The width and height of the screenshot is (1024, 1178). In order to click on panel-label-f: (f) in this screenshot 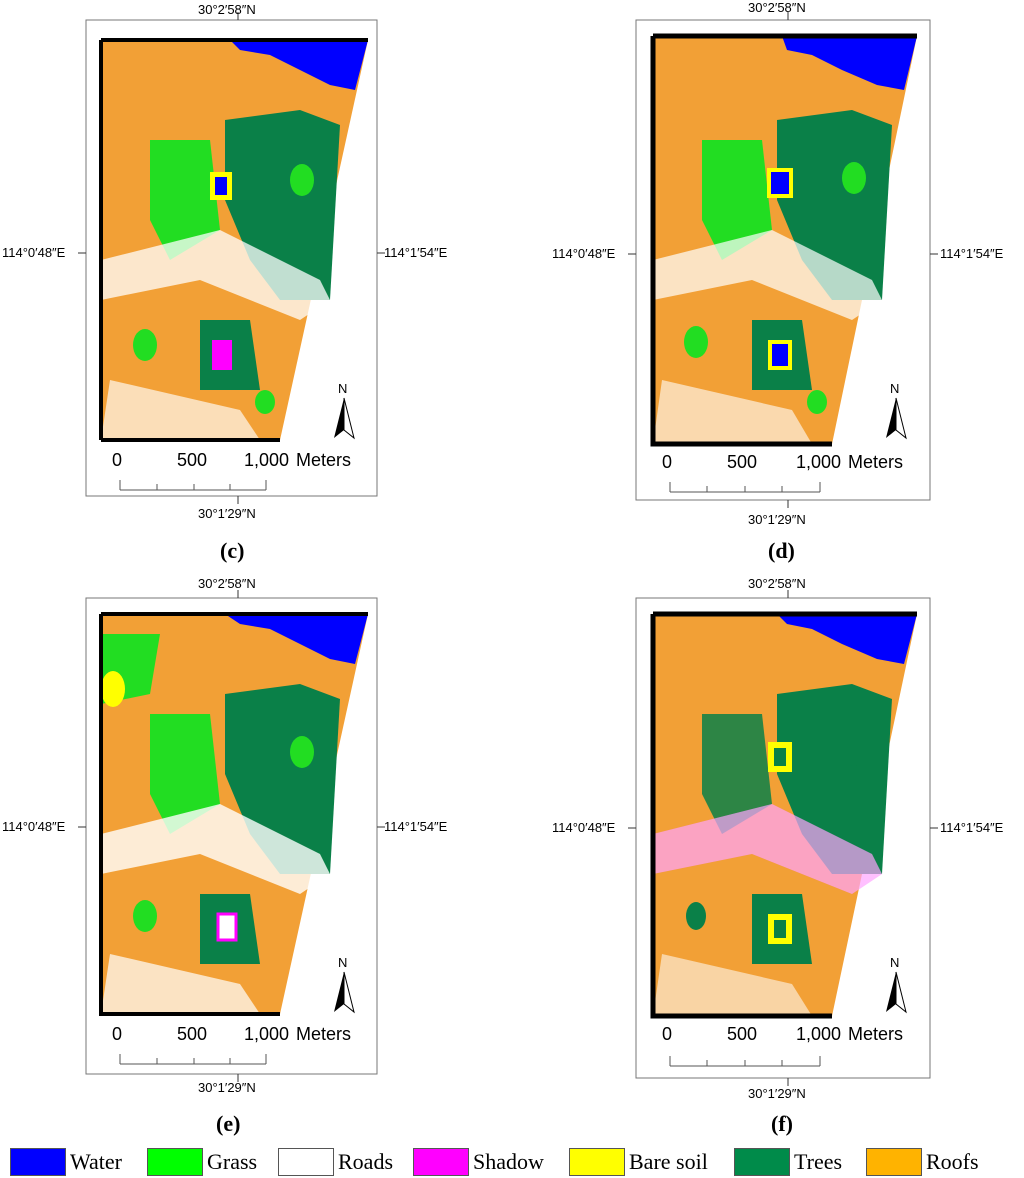, I will do `click(782, 1123)`.